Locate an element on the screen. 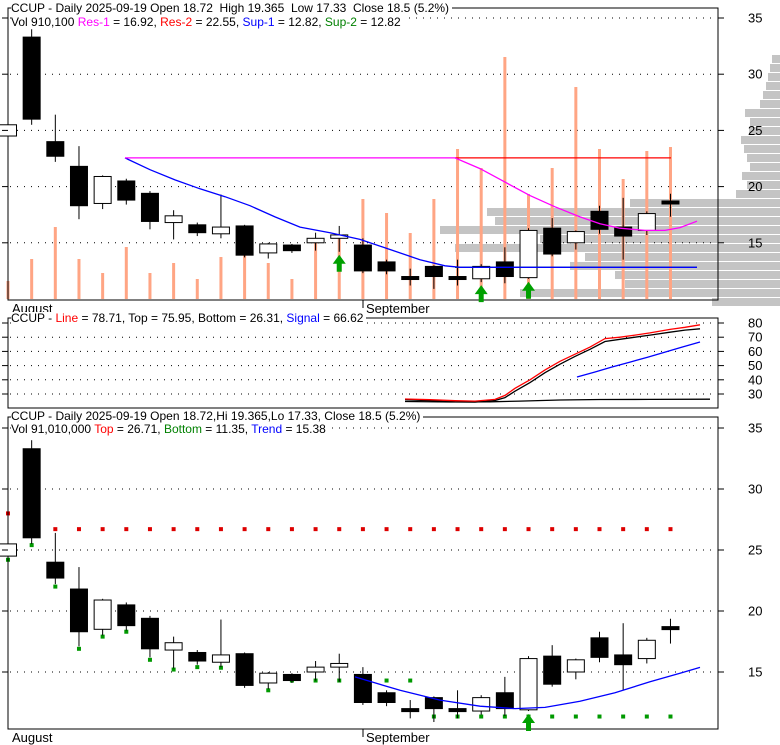  title-segment: CCUP - is located at coordinates (33, 318).